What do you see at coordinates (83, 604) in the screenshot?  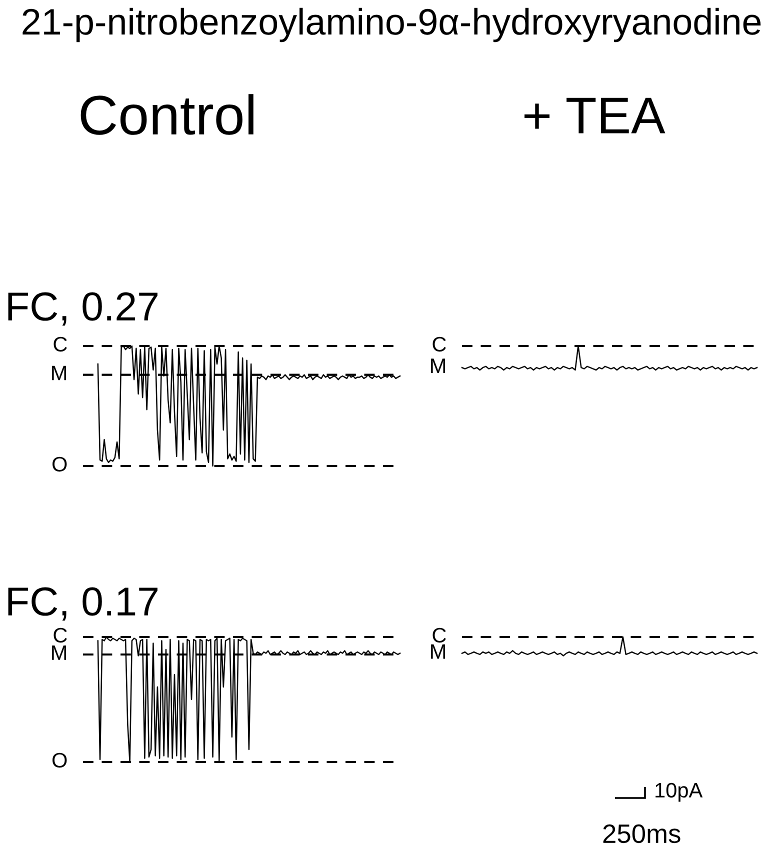 I see `text: FC, 0.17` at bounding box center [83, 604].